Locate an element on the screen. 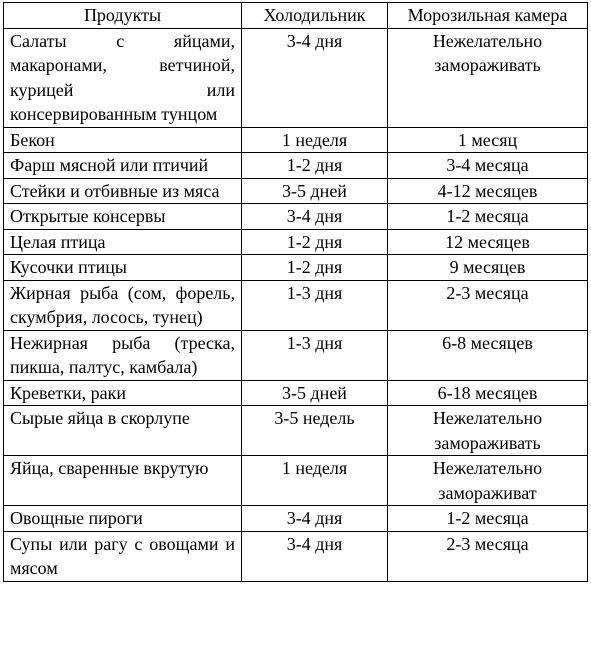 Image resolution: width=591 pixels, height=661 pixels. product-cell: Овощные пироги is located at coordinates (122, 518).